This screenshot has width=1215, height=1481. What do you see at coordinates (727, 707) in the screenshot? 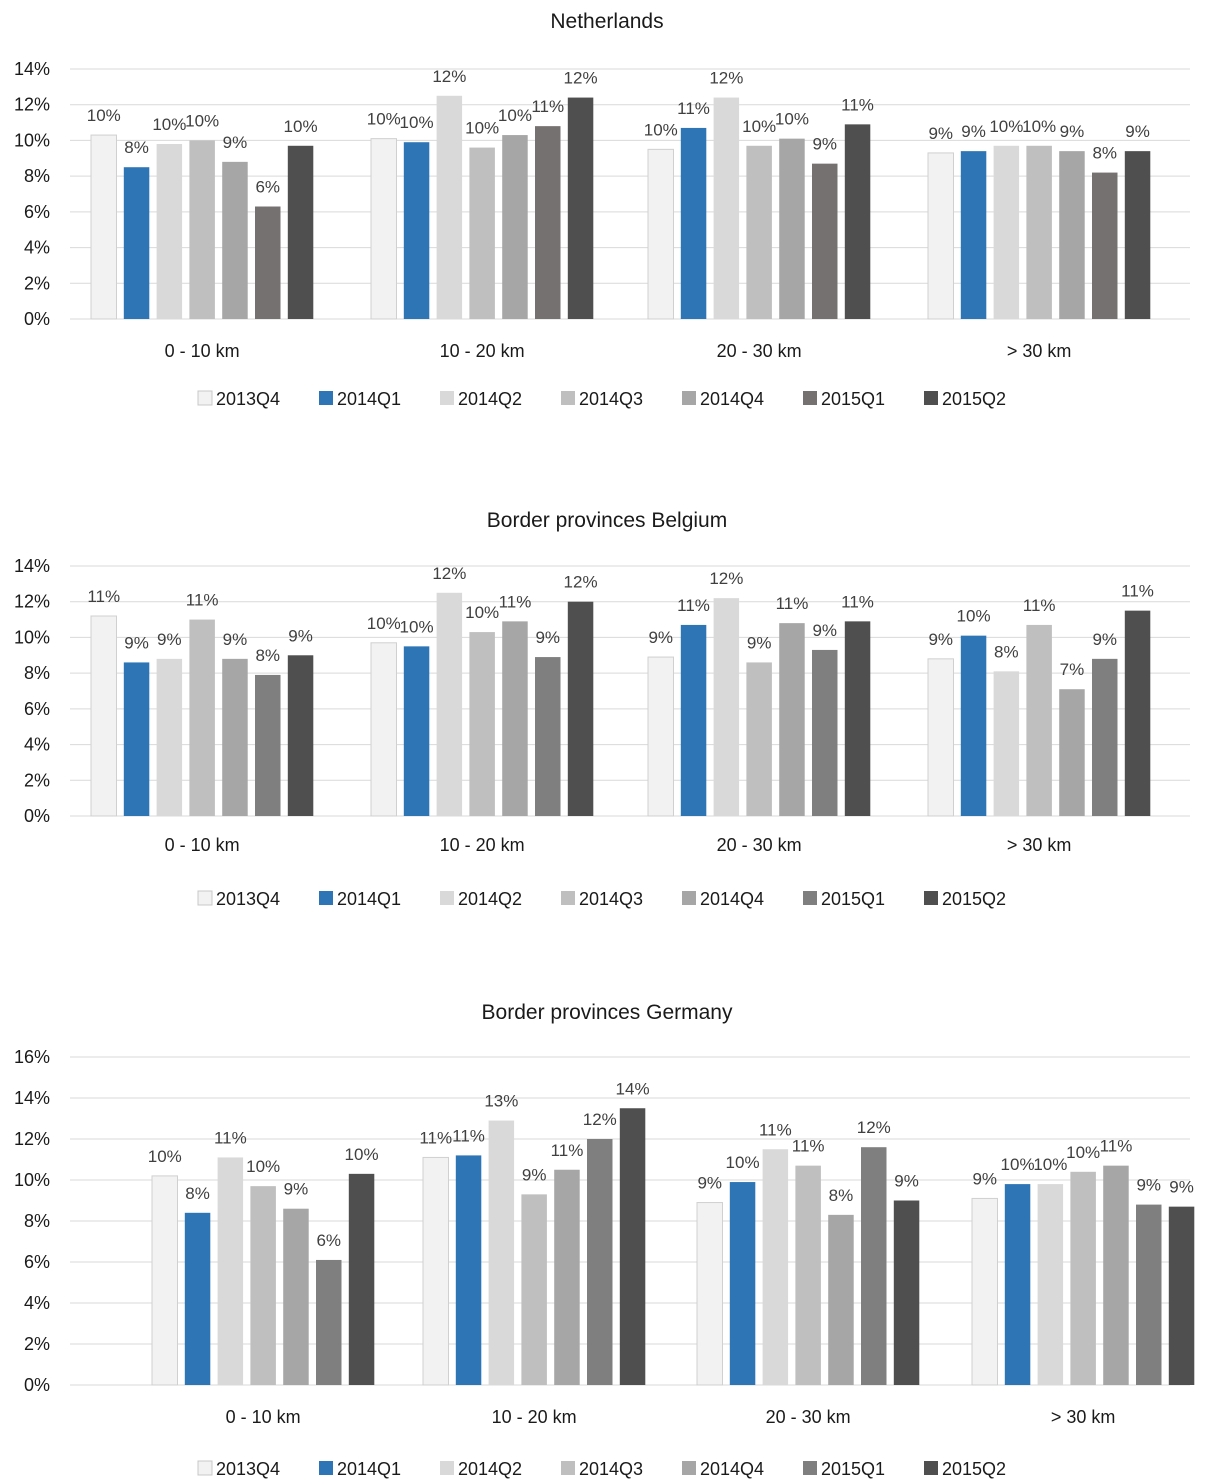
I see `bar-2014q2-20-30-km` at bounding box center [727, 707].